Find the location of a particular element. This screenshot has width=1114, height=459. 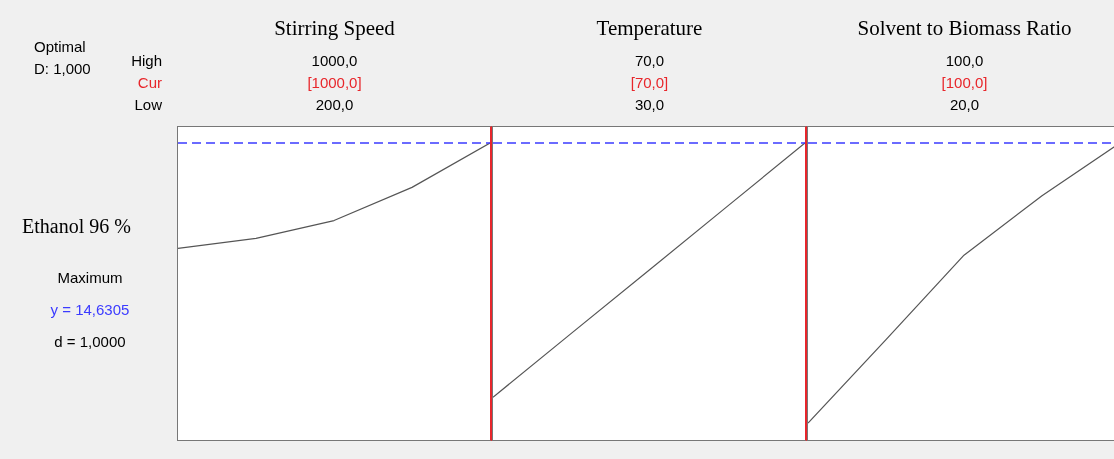

chart-title: Stirring Speed is located at coordinates (334, 28).